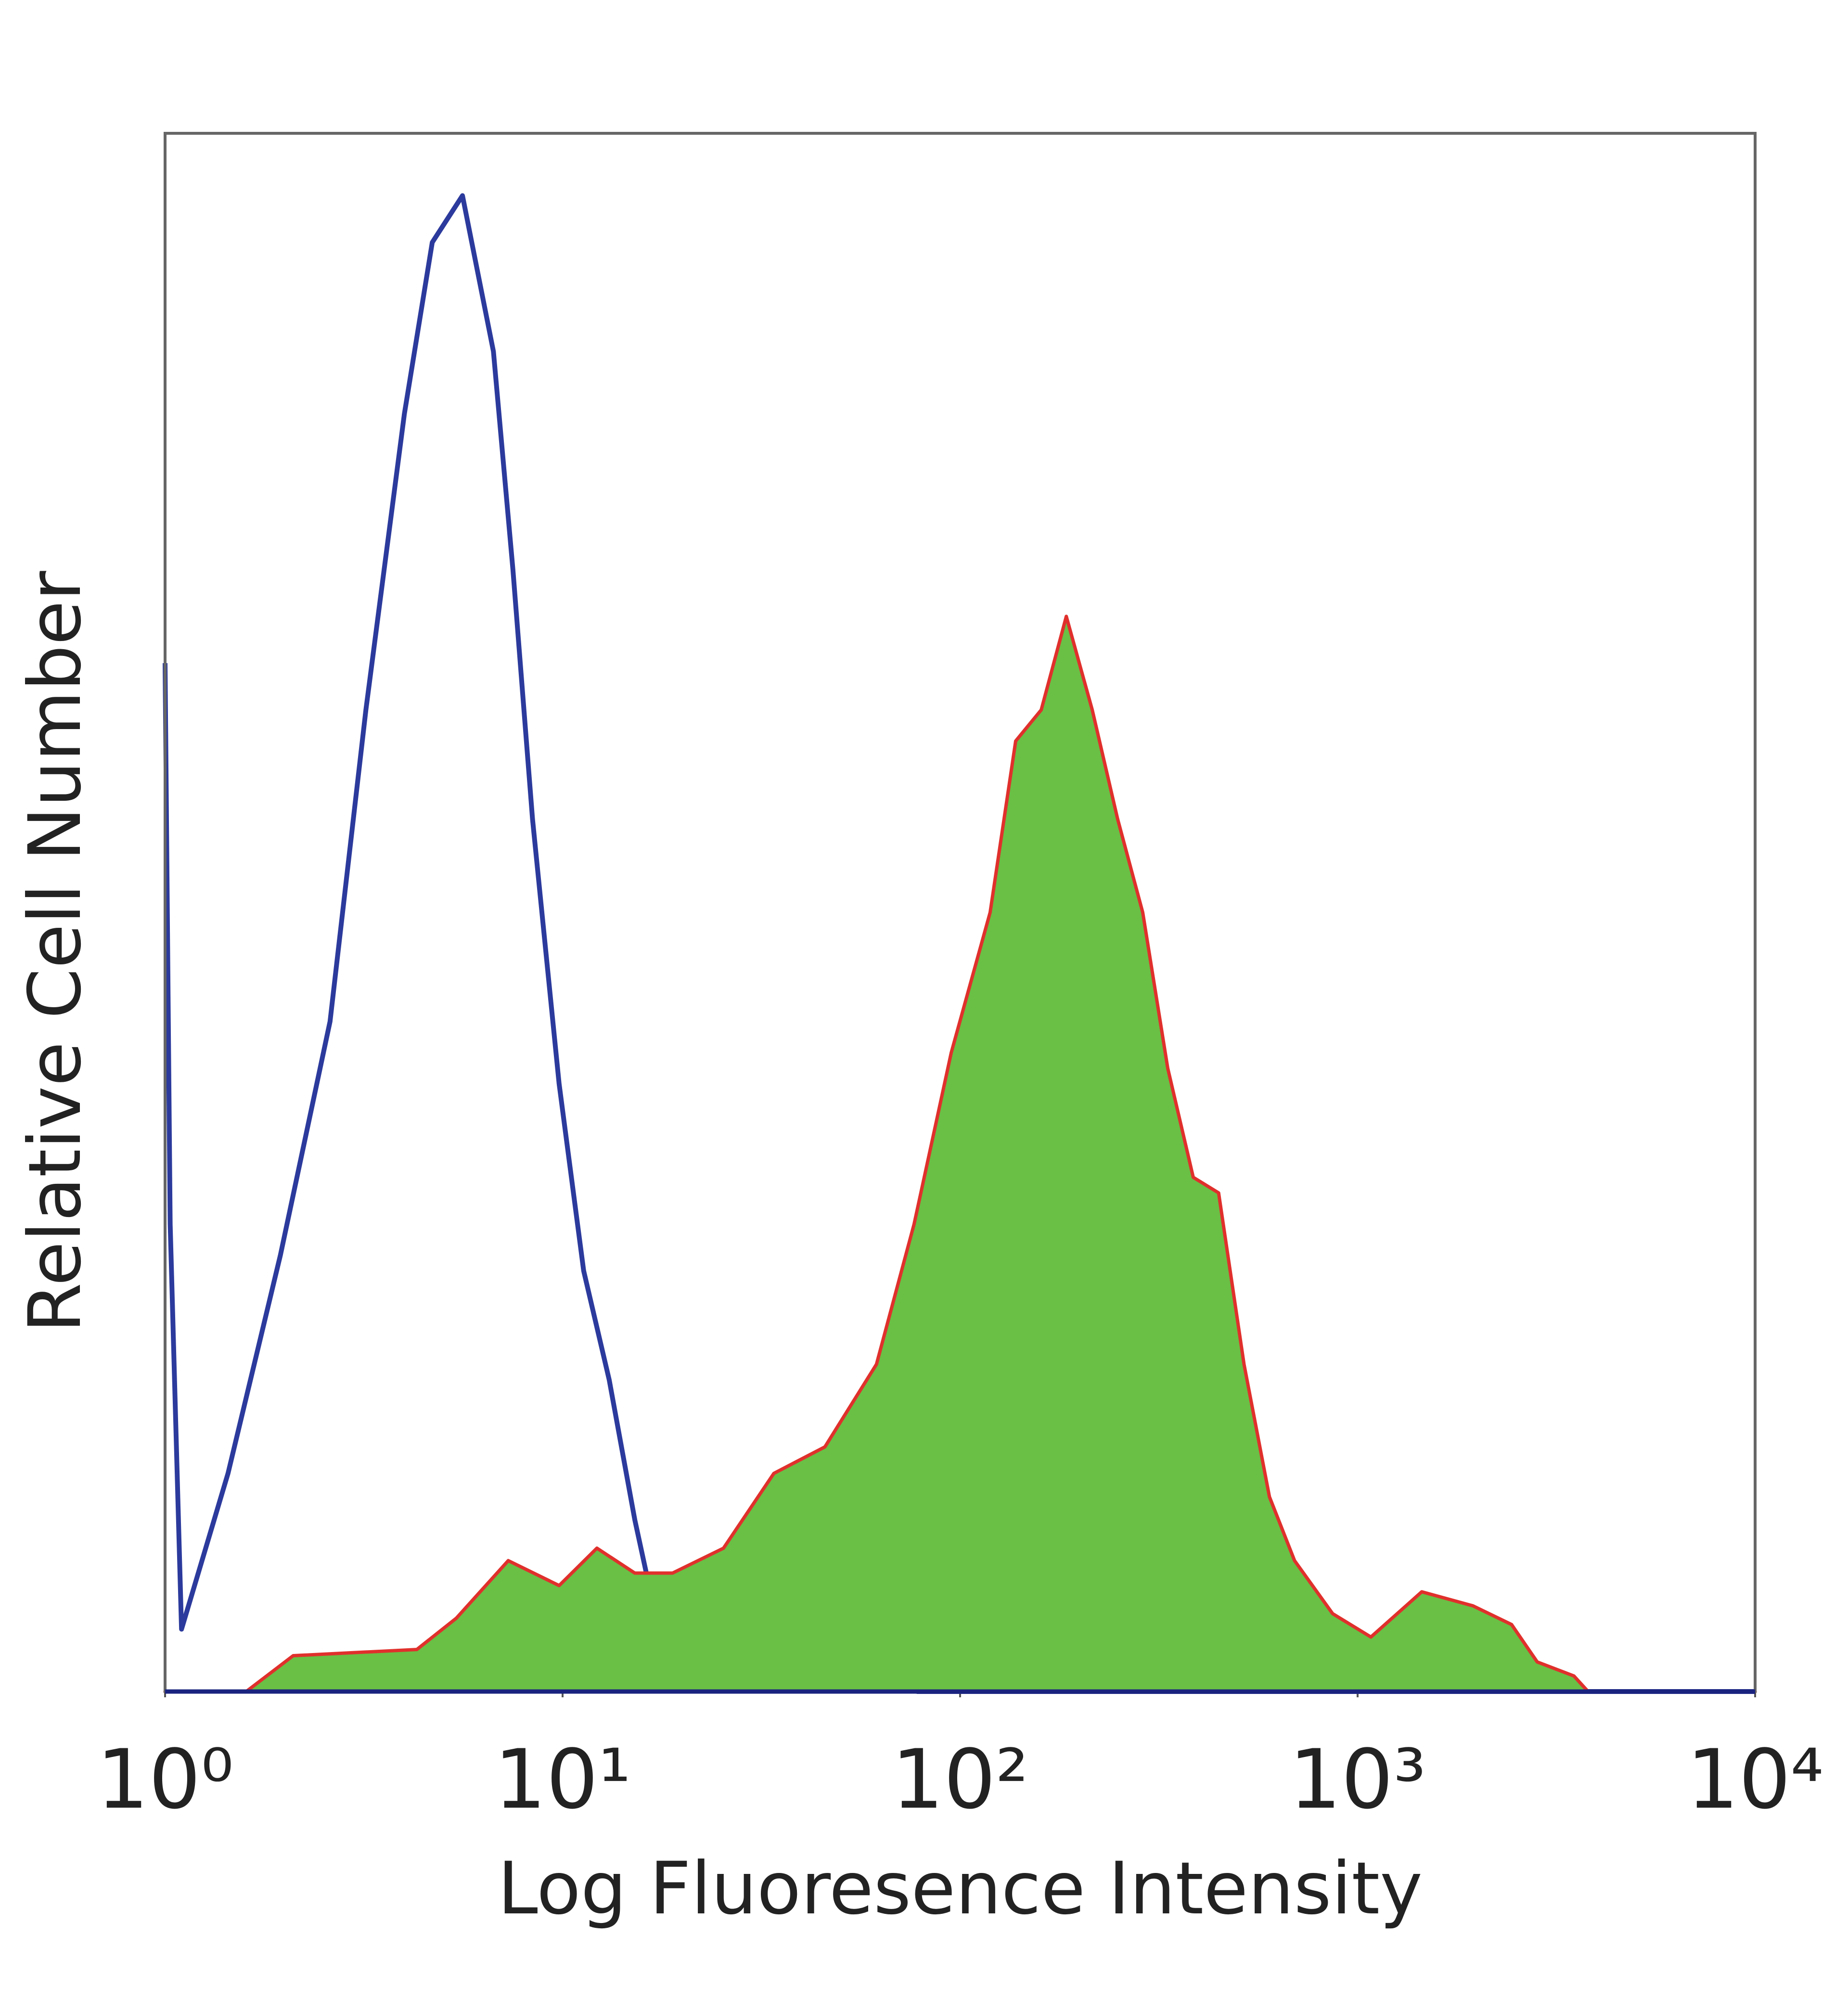 Image resolution: width=1848 pixels, height=2000 pixels. What do you see at coordinates (1357, 1779) in the screenshot?
I see `x-tick-label: 10³` at bounding box center [1357, 1779].